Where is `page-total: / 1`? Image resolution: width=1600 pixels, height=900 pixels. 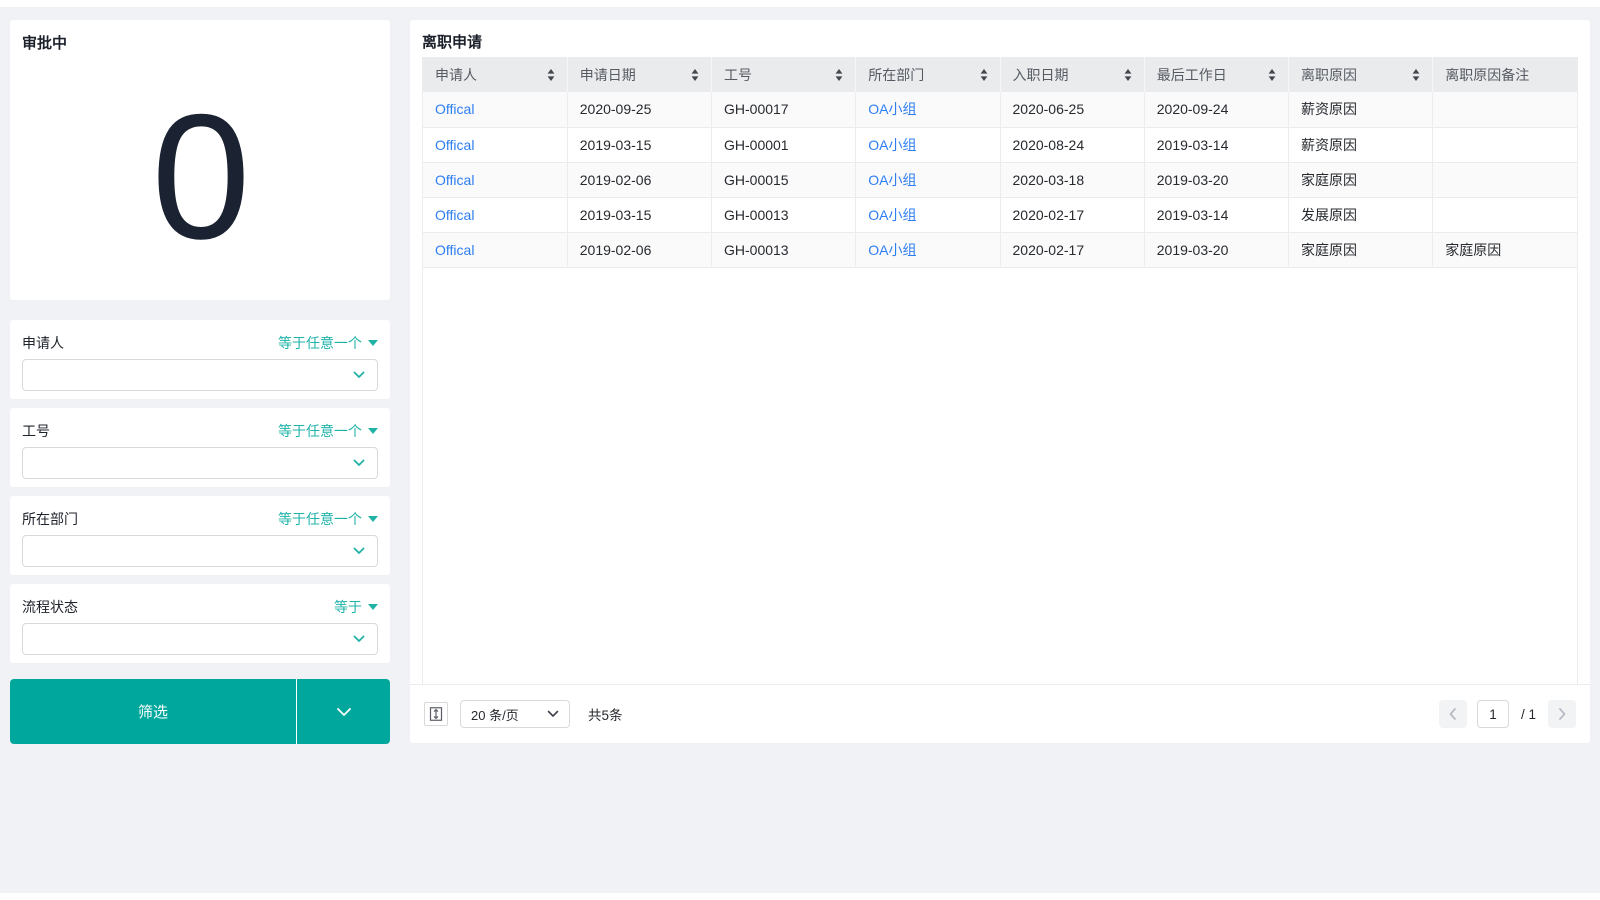
page-total: / 1 is located at coordinates (1528, 714).